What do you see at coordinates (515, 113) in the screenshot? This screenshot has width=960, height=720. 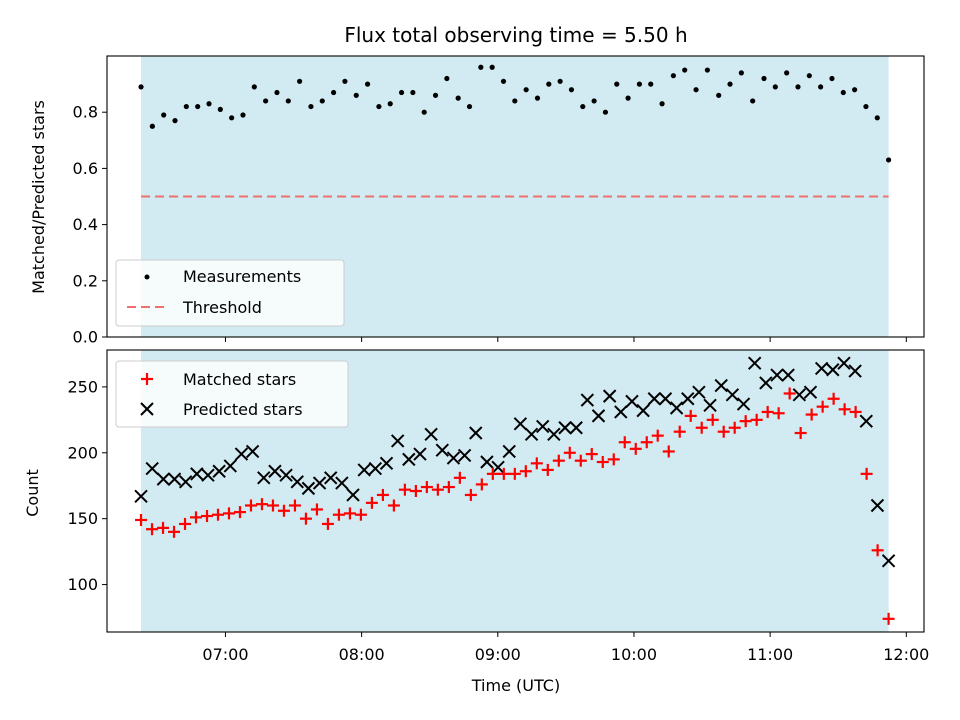 I see `measurement-points` at bounding box center [515, 113].